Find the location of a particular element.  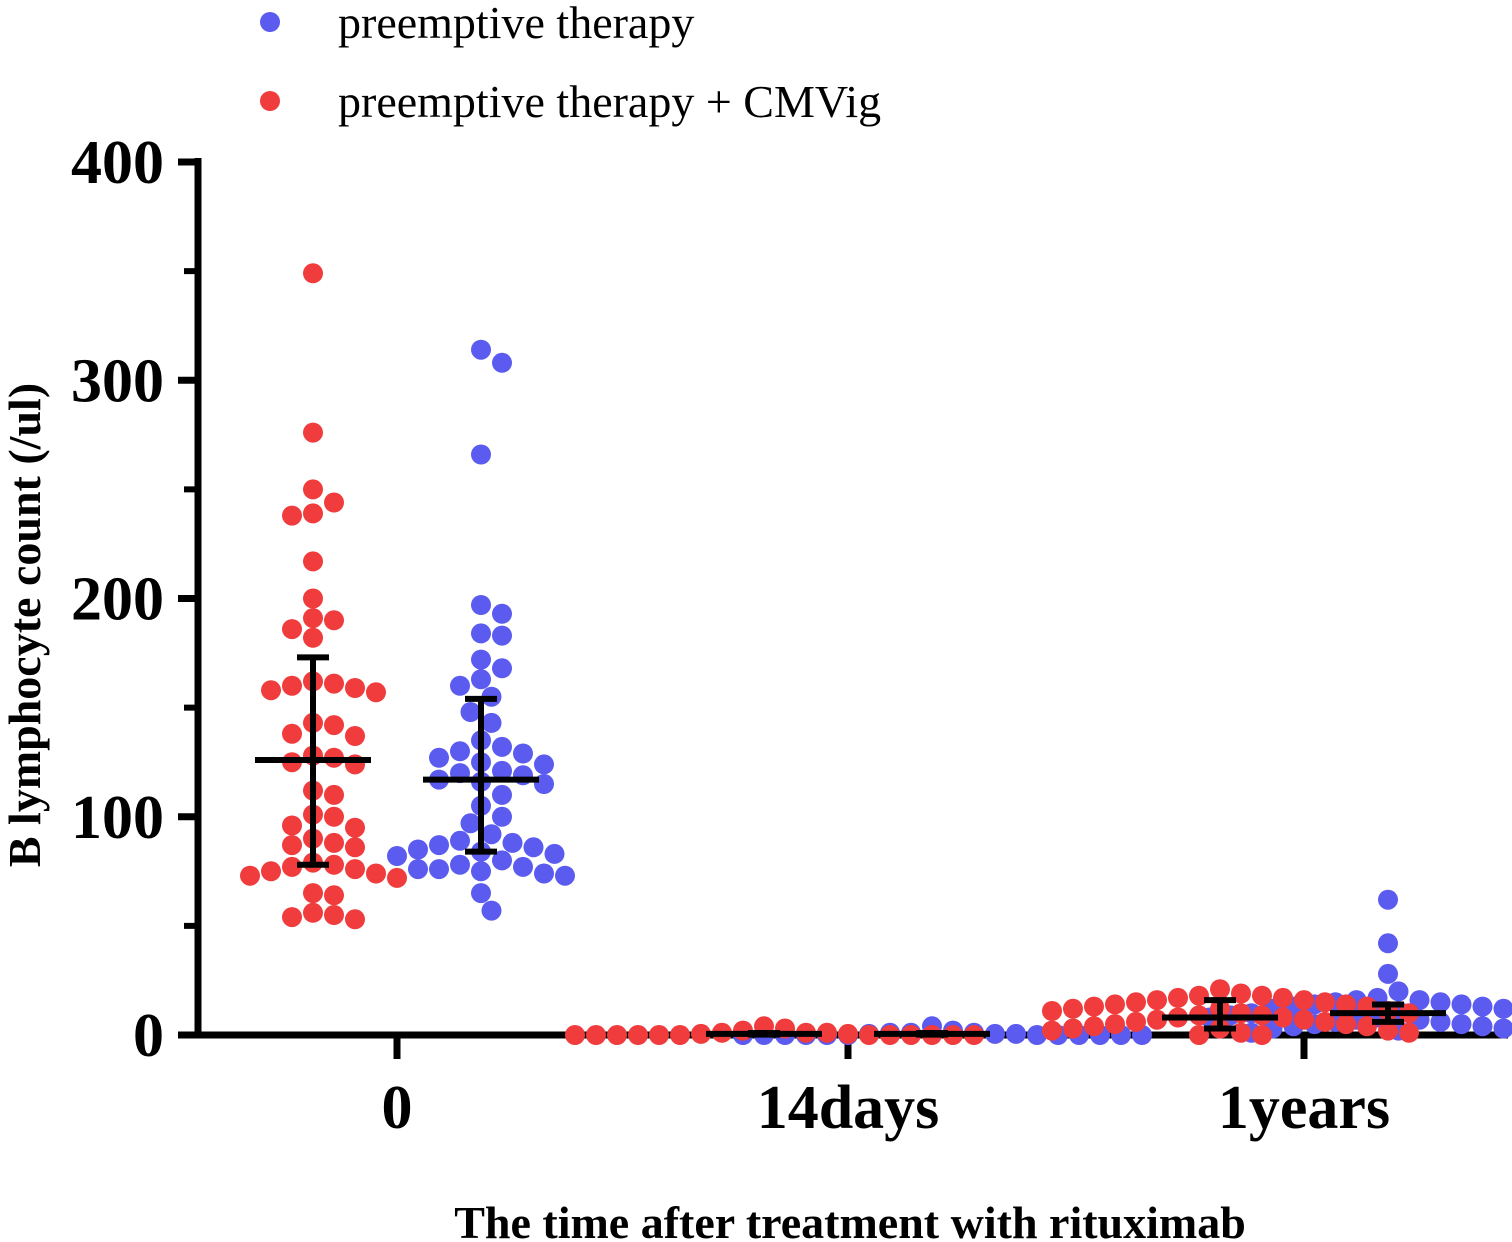

x-tick-label: 0 is located at coordinates (397, 1108).